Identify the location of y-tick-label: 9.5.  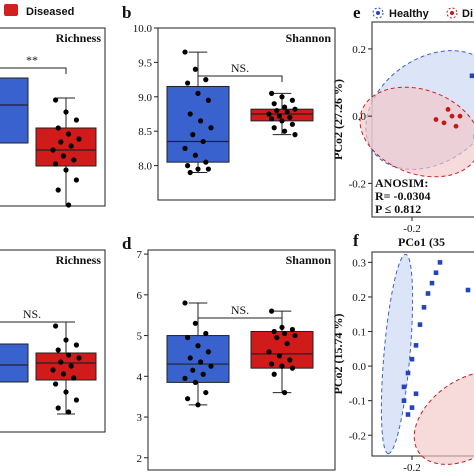
(145, 63).